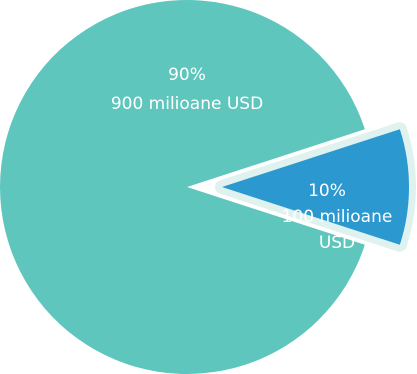 This screenshot has width=417, height=374. Describe the element at coordinates (327, 191) in the screenshot. I see `slice-exploded-percent-label: 10%` at that location.